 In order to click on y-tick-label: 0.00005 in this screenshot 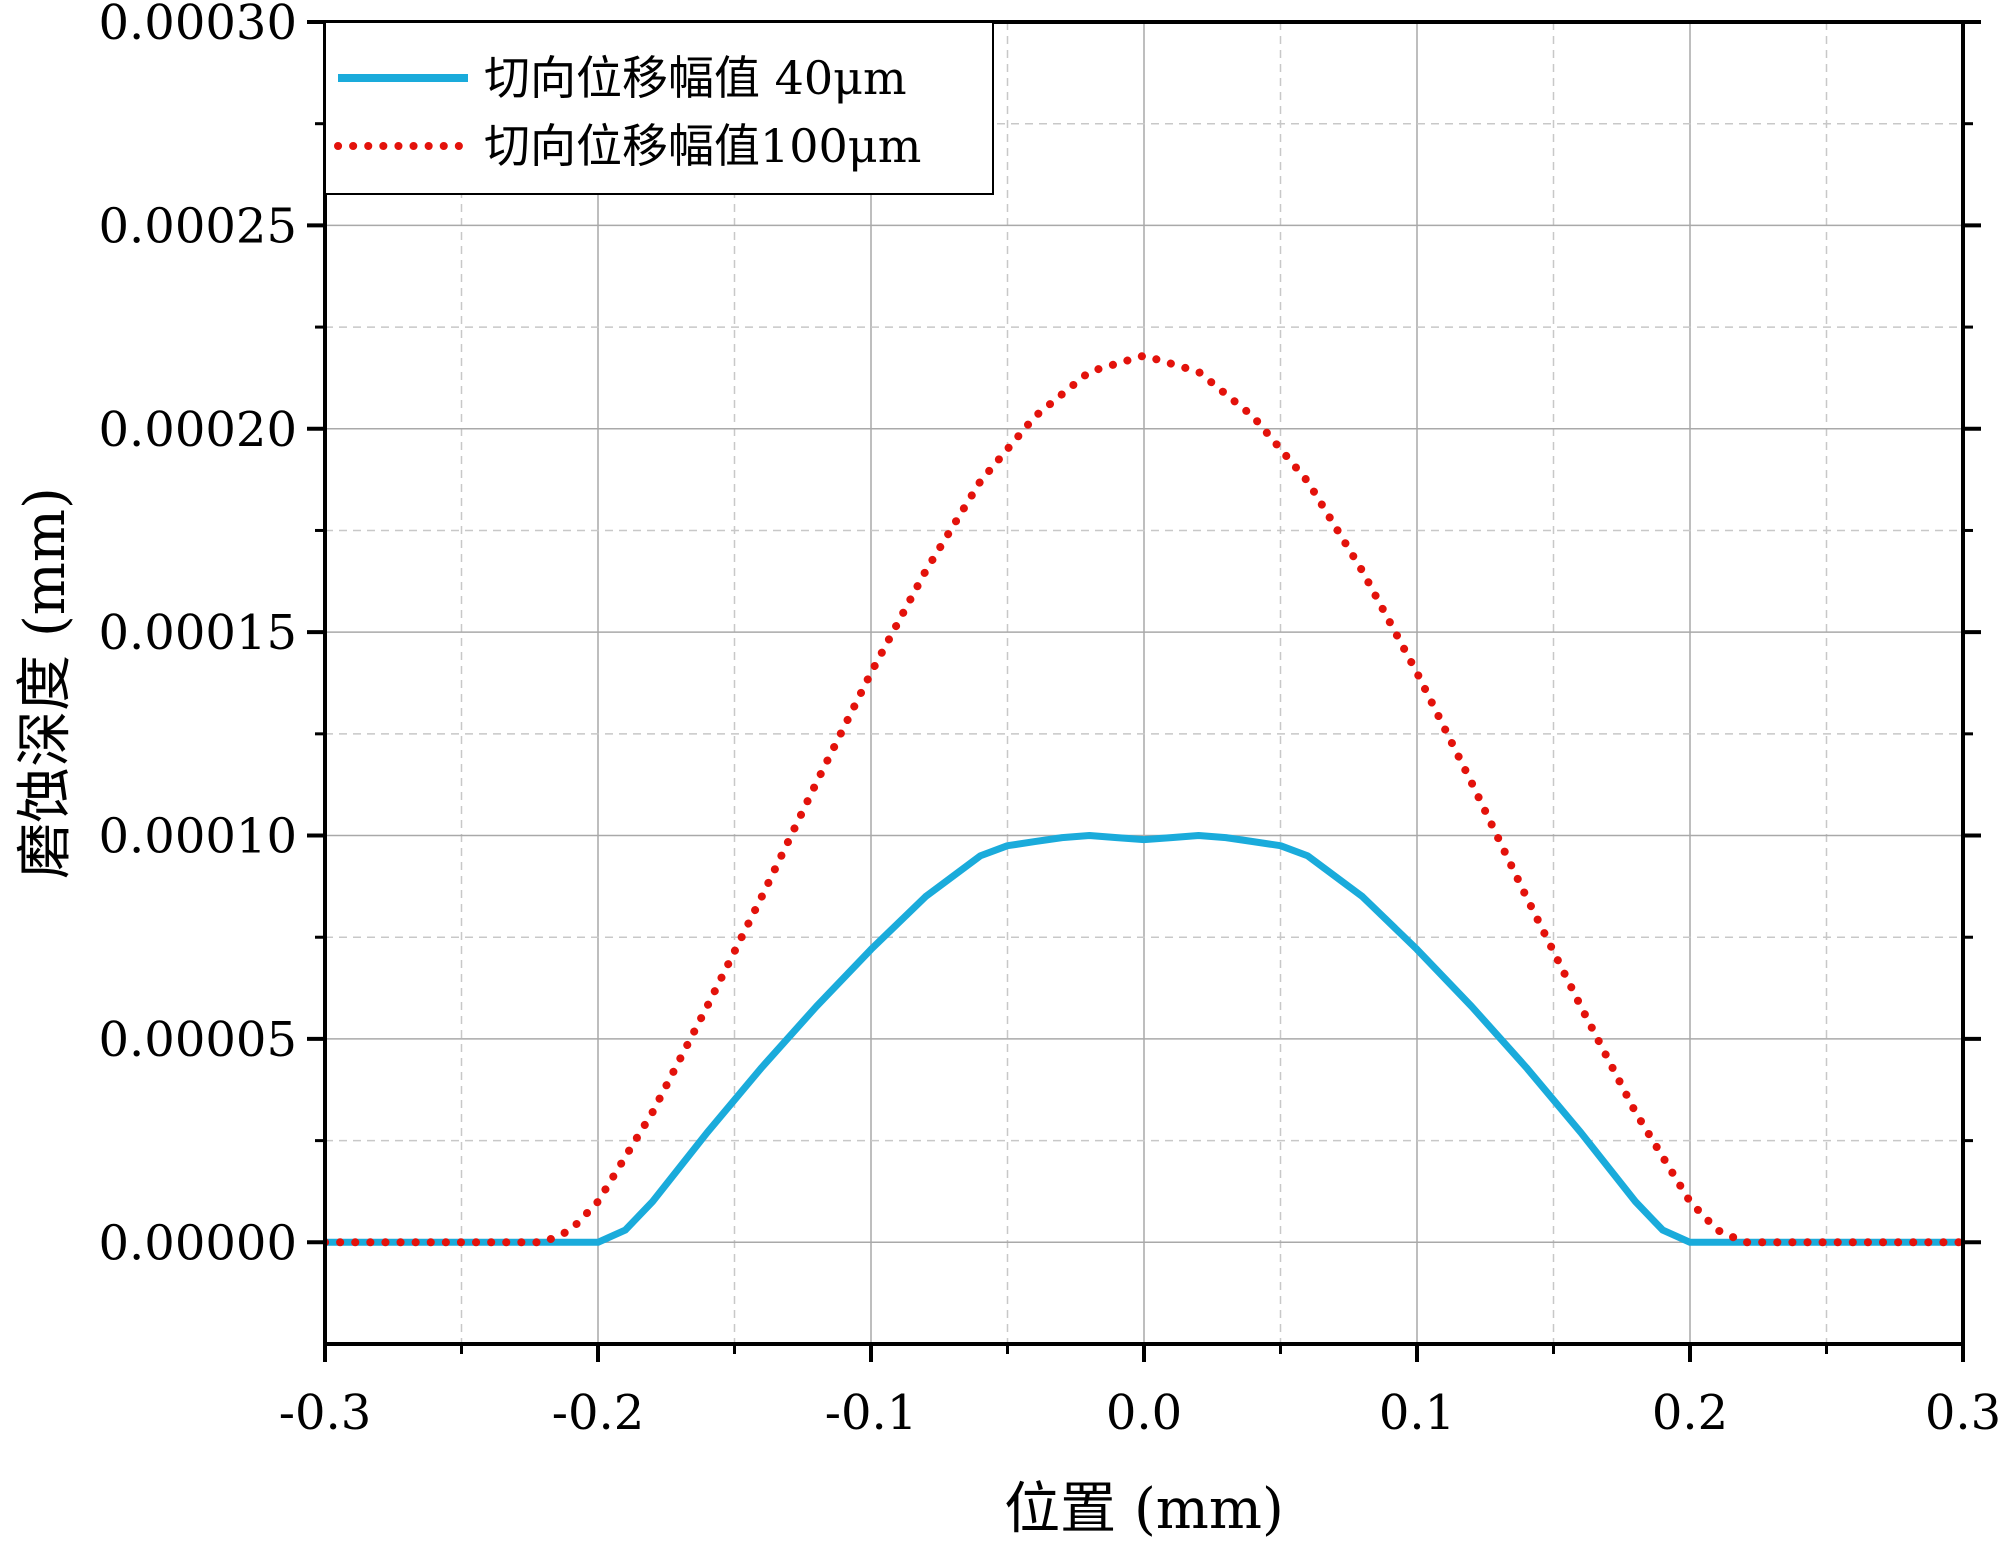, I will do `click(198, 1040)`.